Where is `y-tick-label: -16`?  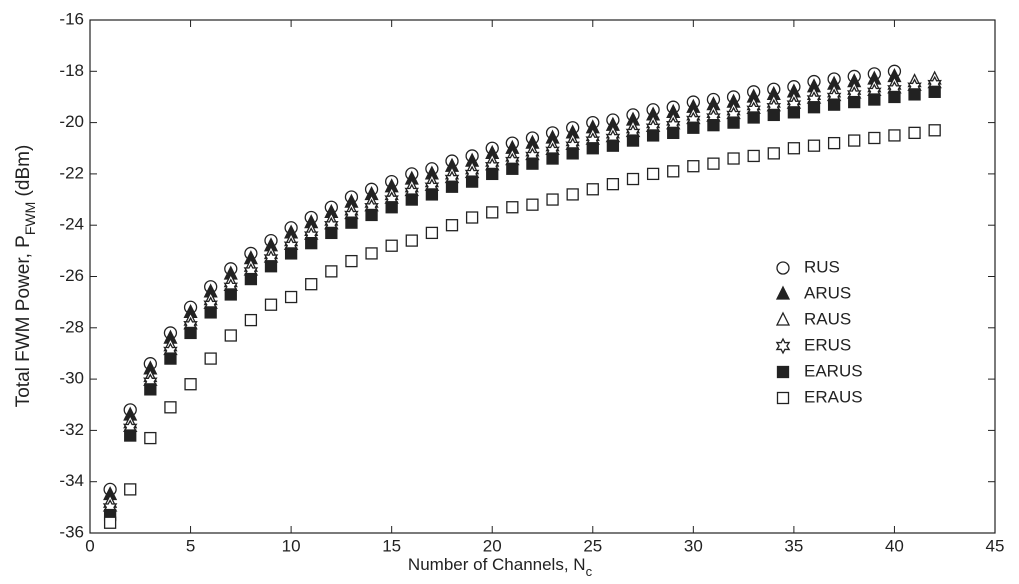
y-tick-label: -16 is located at coordinates (71, 18).